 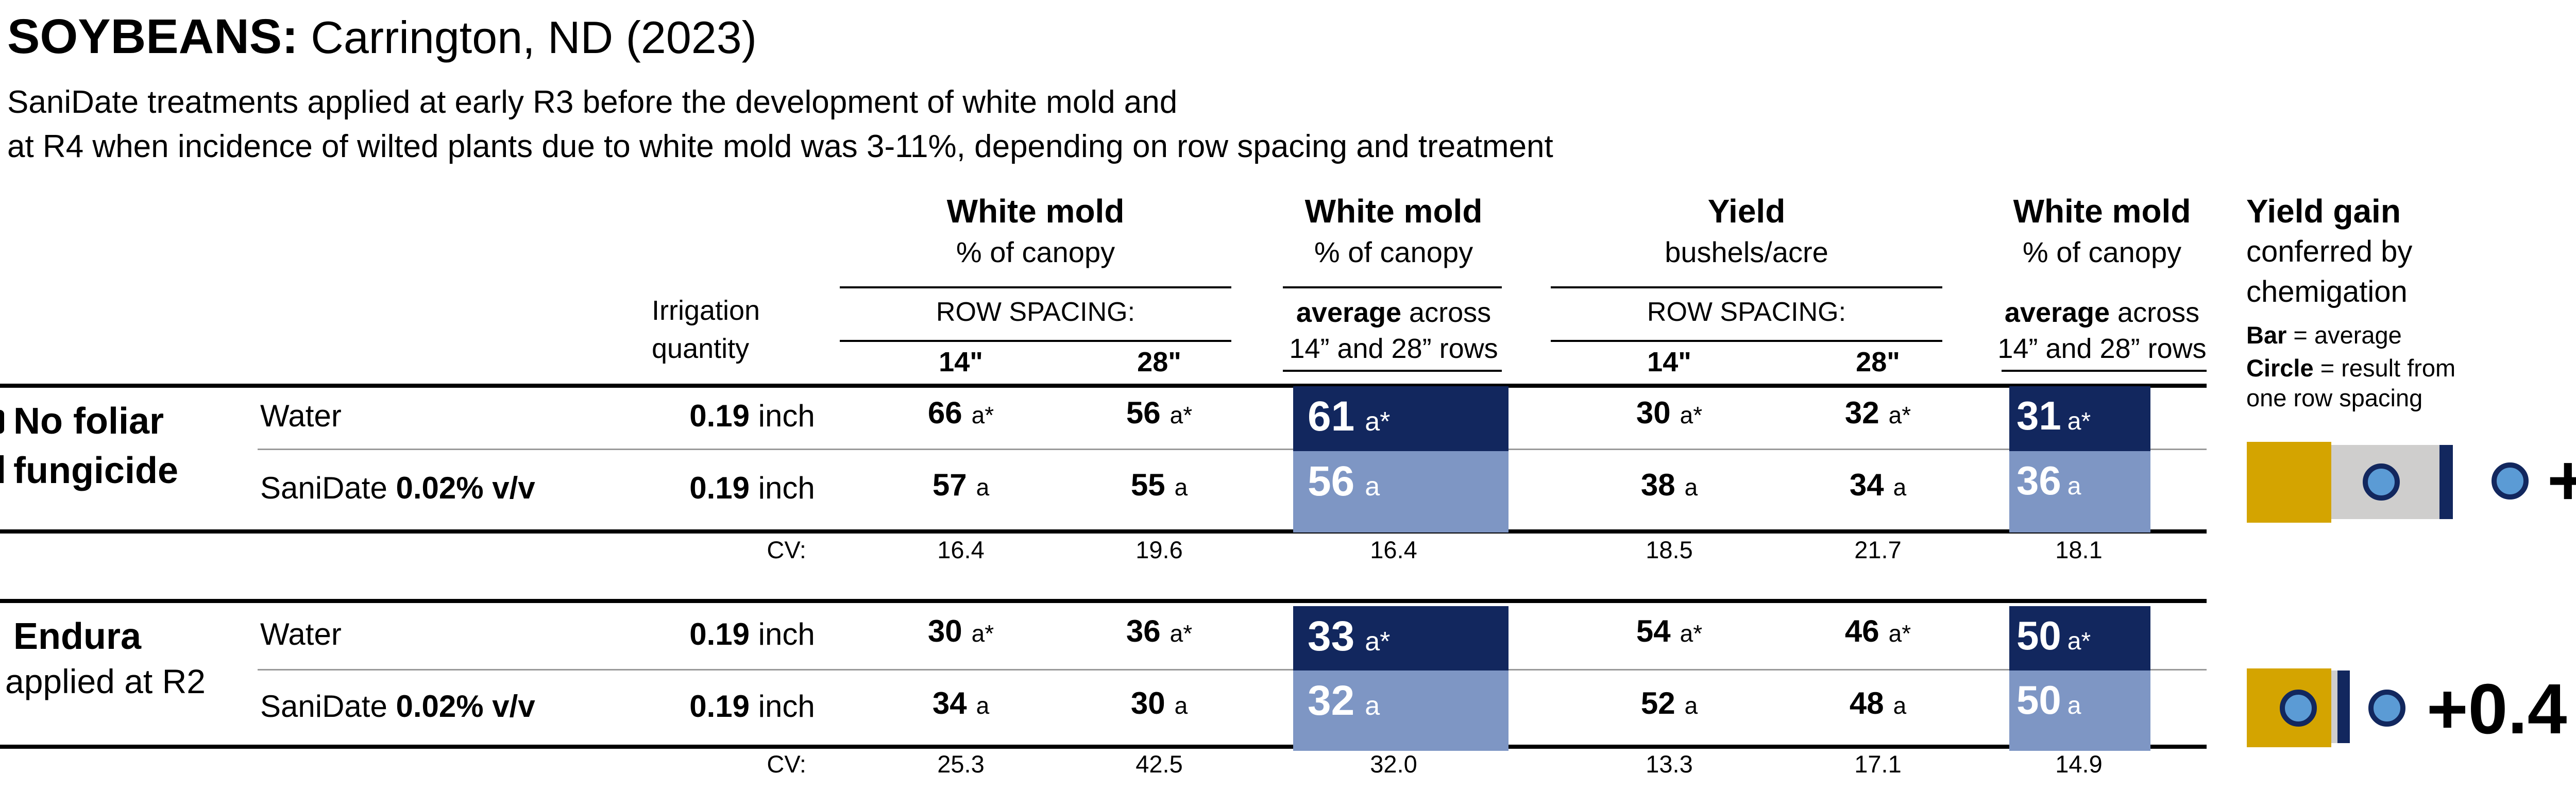 What do you see at coordinates (1036, 312) in the screenshot?
I see `header-wm-row-spacing: ROW SPACING:` at bounding box center [1036, 312].